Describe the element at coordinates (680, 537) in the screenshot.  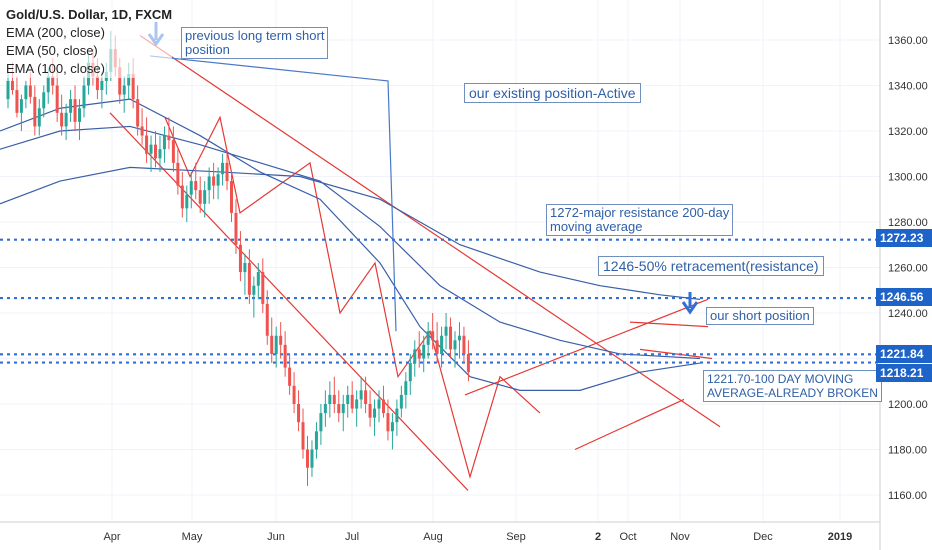
I see `x-tick-label: Nov` at that location.